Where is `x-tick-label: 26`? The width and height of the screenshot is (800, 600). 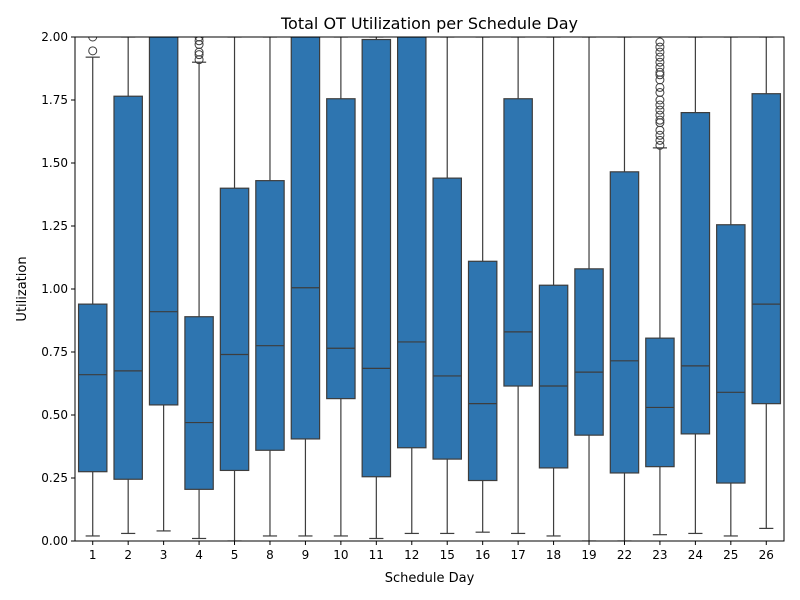
x-tick-label: 26 is located at coordinates (766, 555).